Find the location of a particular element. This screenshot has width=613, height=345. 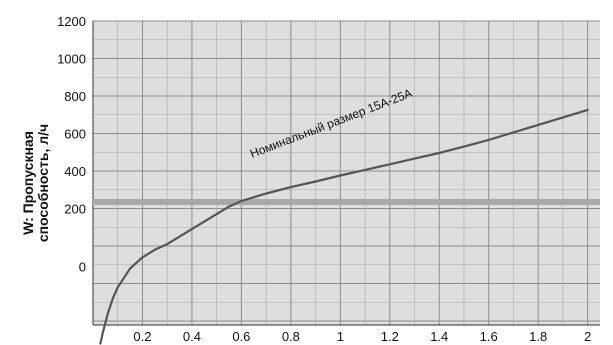

axis-band is located at coordinates (346, 202).